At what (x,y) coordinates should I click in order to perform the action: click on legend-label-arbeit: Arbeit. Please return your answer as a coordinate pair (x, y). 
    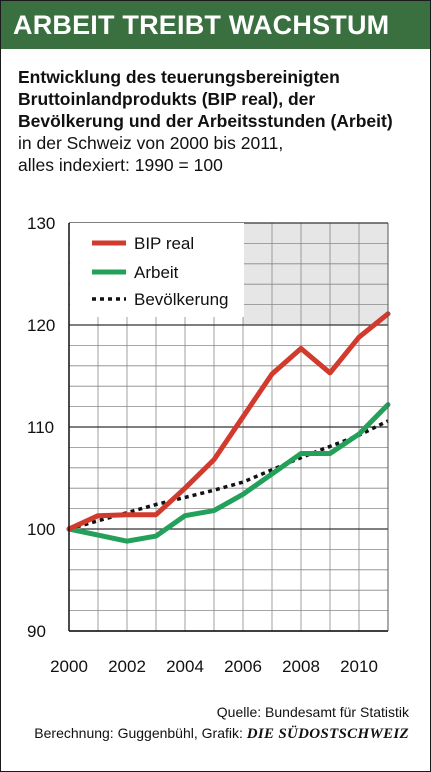
    Looking at the image, I should click on (156, 272).